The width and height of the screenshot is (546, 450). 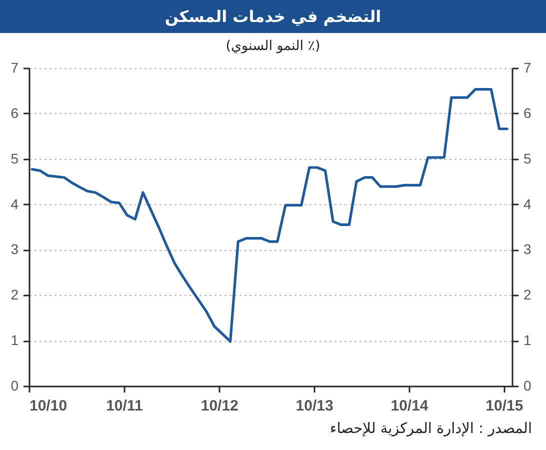 What do you see at coordinates (528, 294) in the screenshot?
I see `y2-tick-label: 2` at bounding box center [528, 294].